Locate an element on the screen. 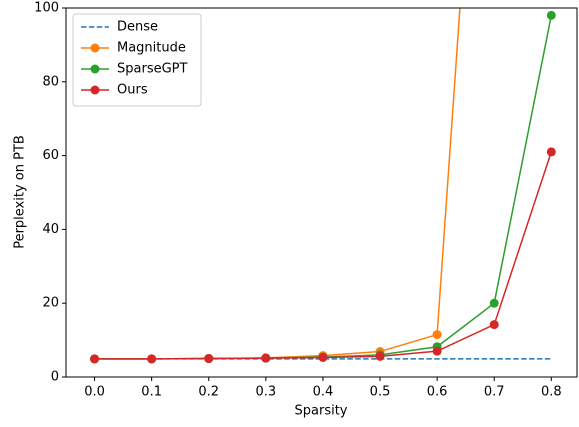 The image size is (579, 427). x-axis-label: Sparsity is located at coordinates (321, 411).